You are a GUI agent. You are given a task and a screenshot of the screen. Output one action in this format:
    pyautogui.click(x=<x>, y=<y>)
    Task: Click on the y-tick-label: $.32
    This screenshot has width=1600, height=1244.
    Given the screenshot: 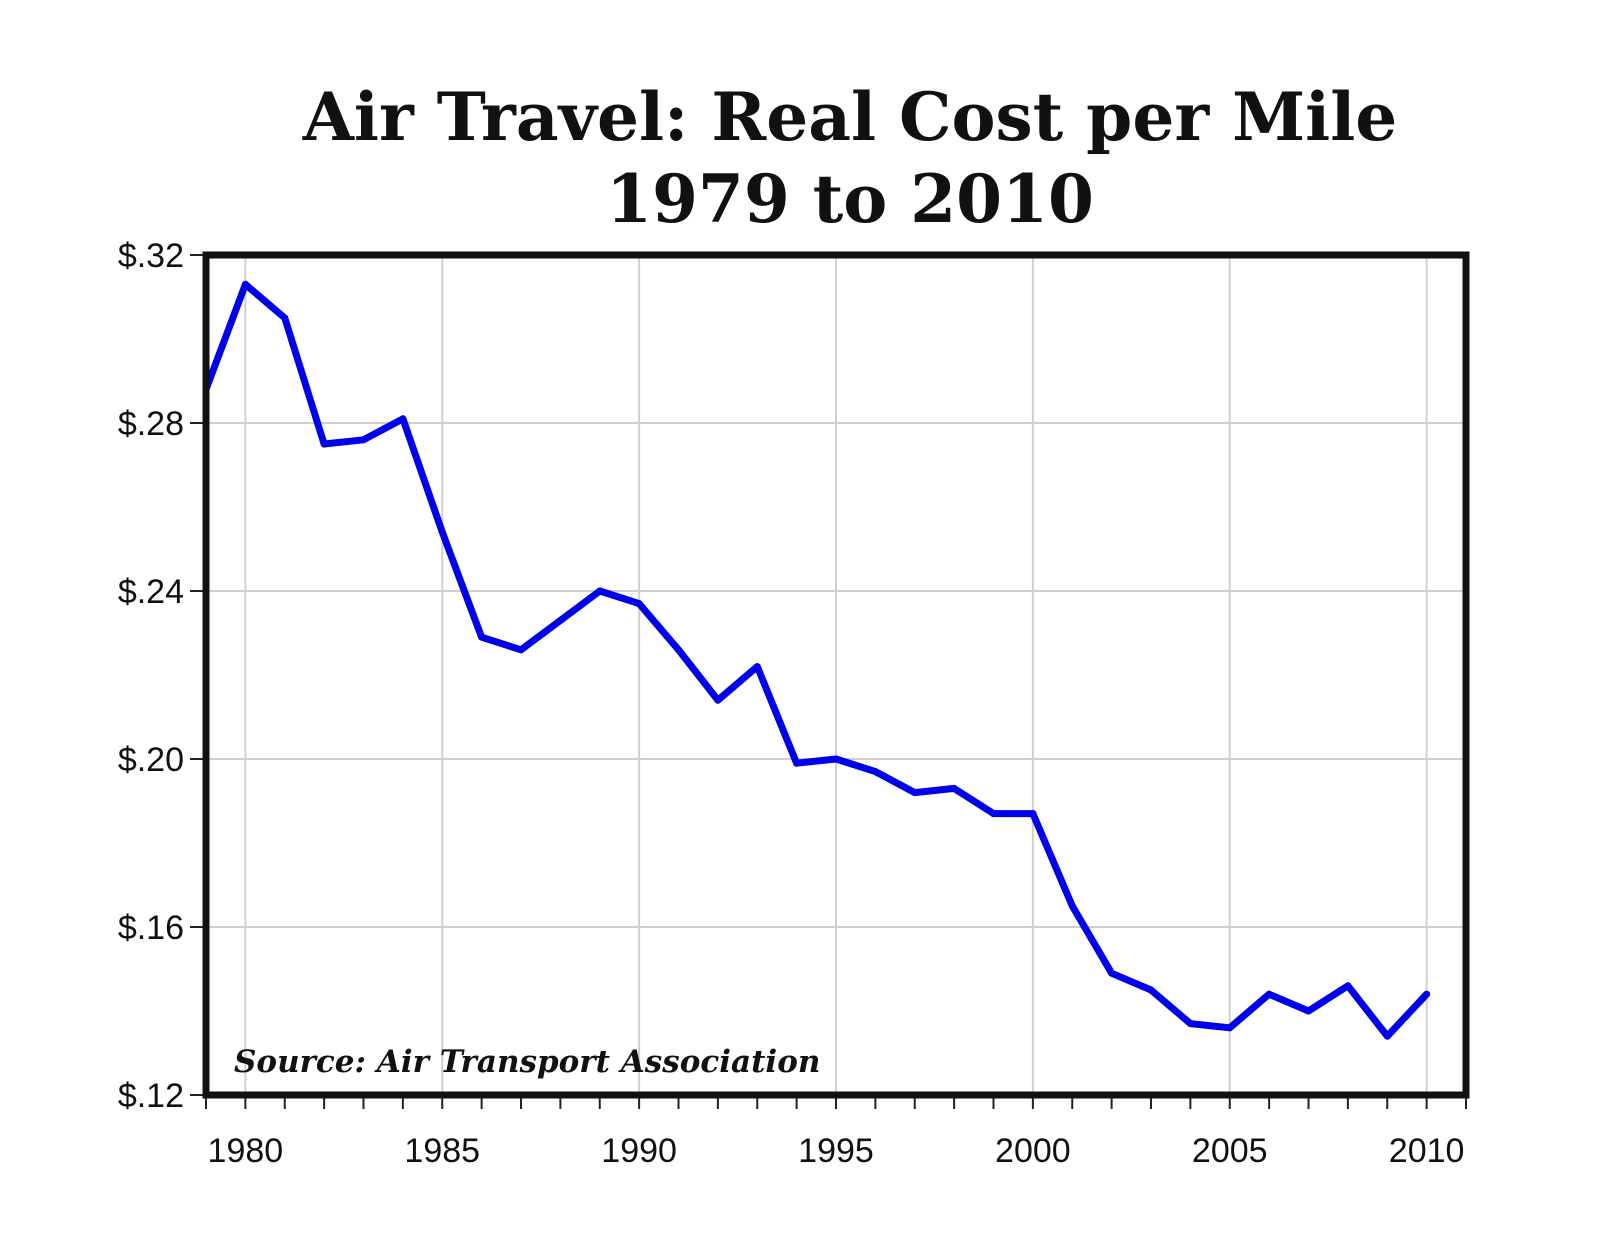 What is the action you would take?
    pyautogui.click(x=151, y=256)
    